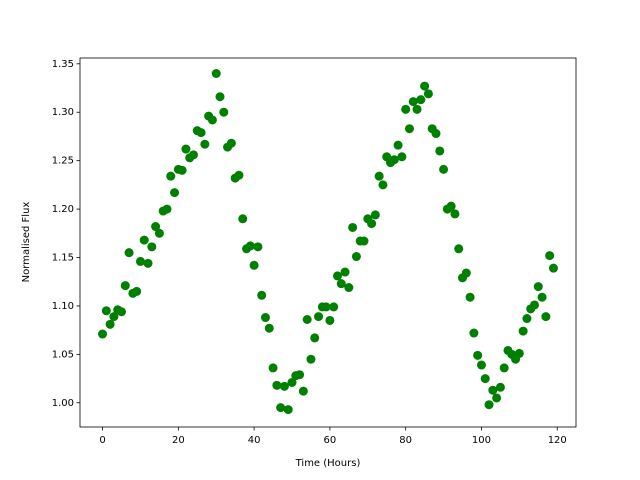 This screenshot has width=640, height=480. I want to click on x-tick-label: 120, so click(557, 440).